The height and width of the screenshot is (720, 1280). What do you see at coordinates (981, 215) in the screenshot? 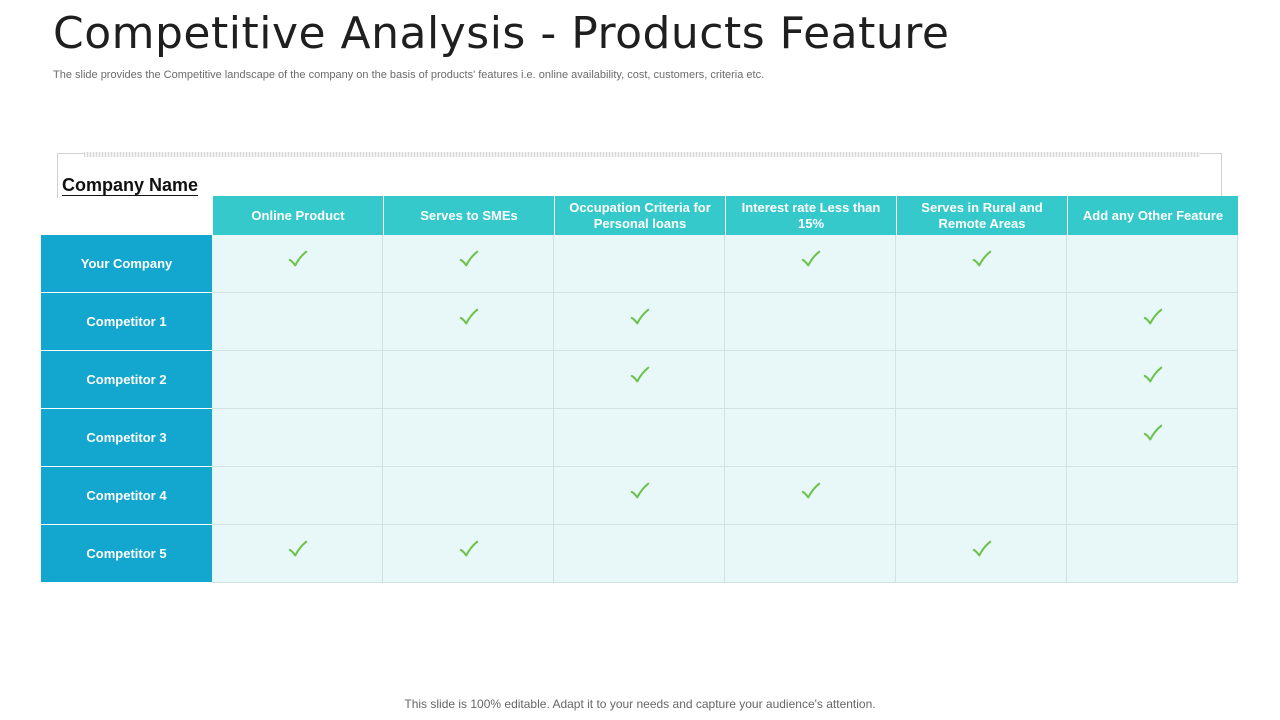
I see `column-header: Serves in Rural and Remote Areas` at bounding box center [981, 215].